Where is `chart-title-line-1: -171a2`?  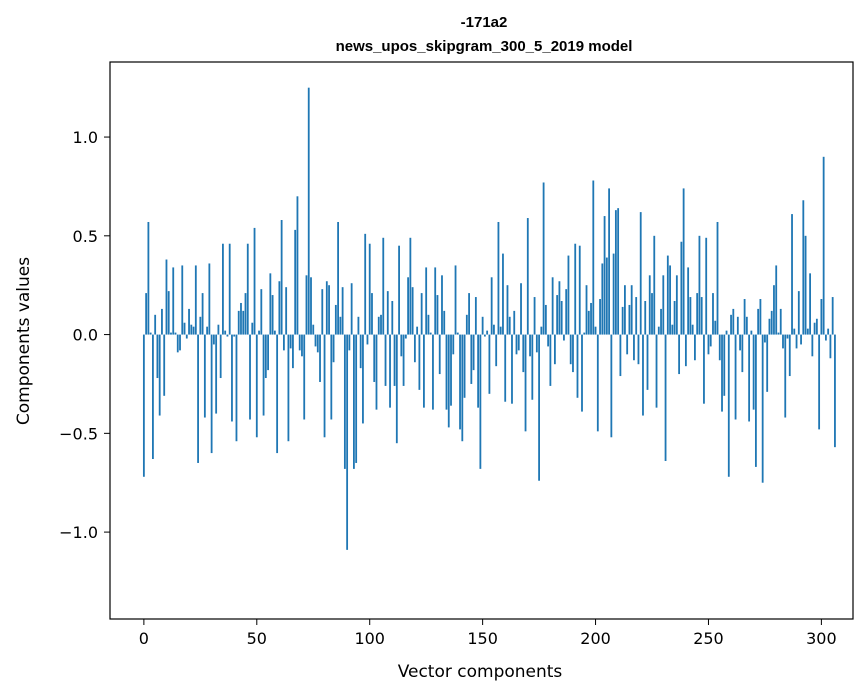 chart-title-line-1: -171a2 is located at coordinates (484, 22).